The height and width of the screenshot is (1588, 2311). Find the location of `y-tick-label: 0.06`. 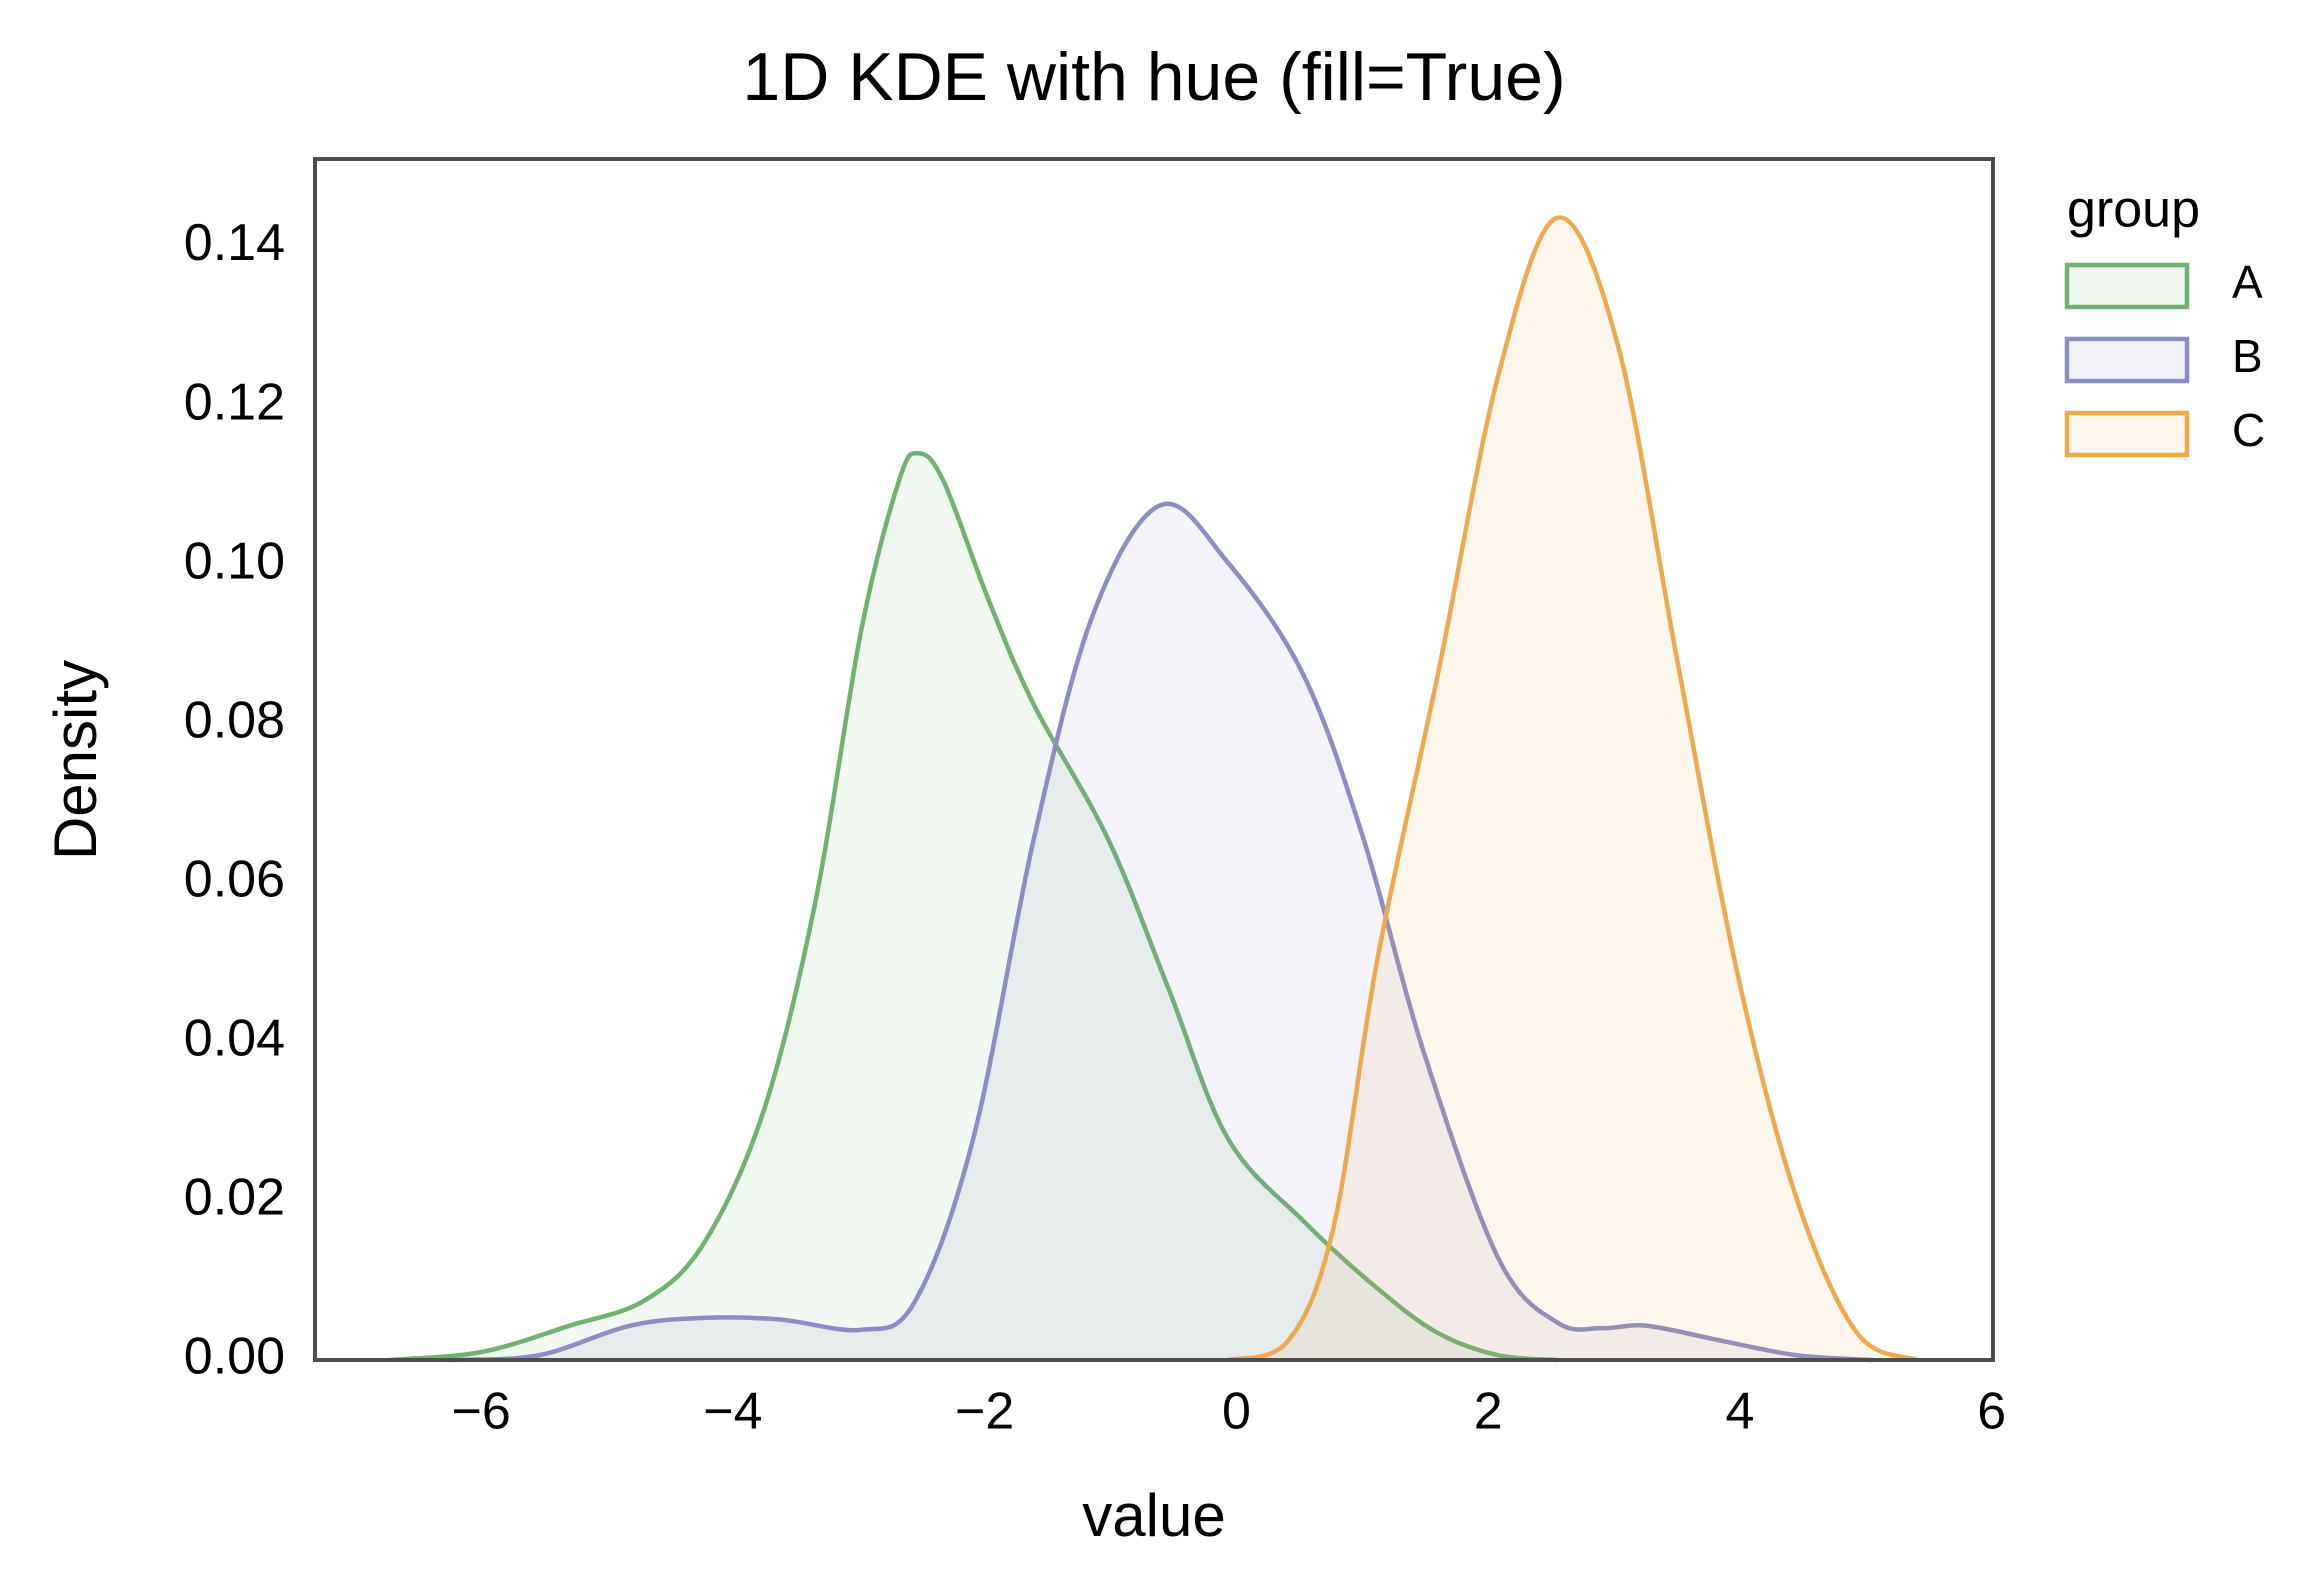

y-tick-label: 0.06 is located at coordinates (234, 880).